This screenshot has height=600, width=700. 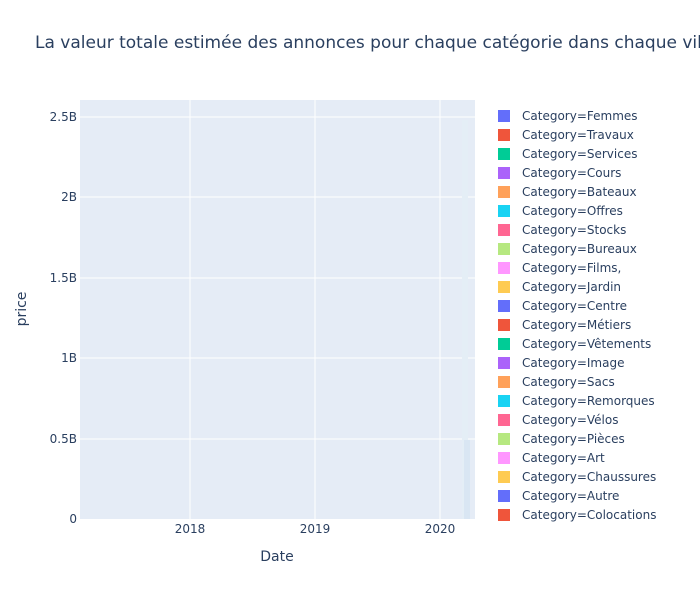 I want to click on y-tick-label: 1.5B, so click(x=63, y=278).